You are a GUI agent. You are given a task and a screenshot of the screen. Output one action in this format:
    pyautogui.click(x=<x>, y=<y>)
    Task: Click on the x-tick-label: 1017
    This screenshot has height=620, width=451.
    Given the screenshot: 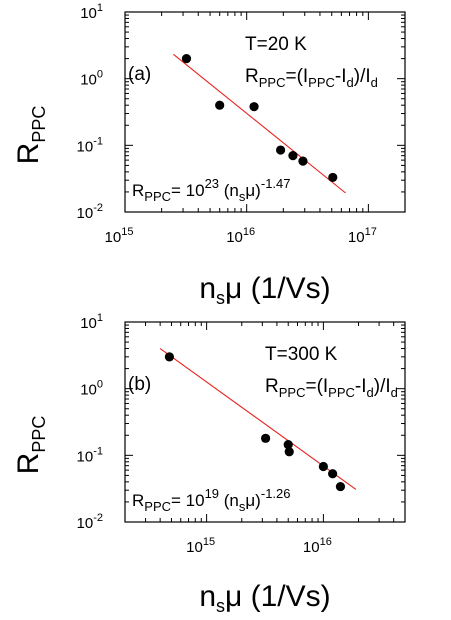 What is the action you would take?
    pyautogui.click(x=362, y=236)
    